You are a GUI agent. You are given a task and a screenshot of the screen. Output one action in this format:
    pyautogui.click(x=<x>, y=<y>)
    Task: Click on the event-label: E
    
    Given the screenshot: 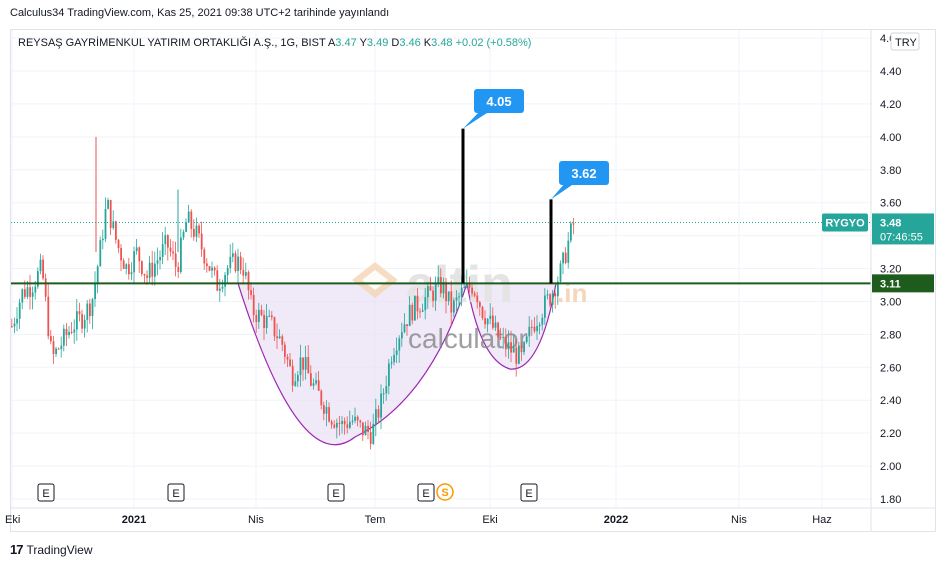 What is the action you would take?
    pyautogui.click(x=425, y=494)
    